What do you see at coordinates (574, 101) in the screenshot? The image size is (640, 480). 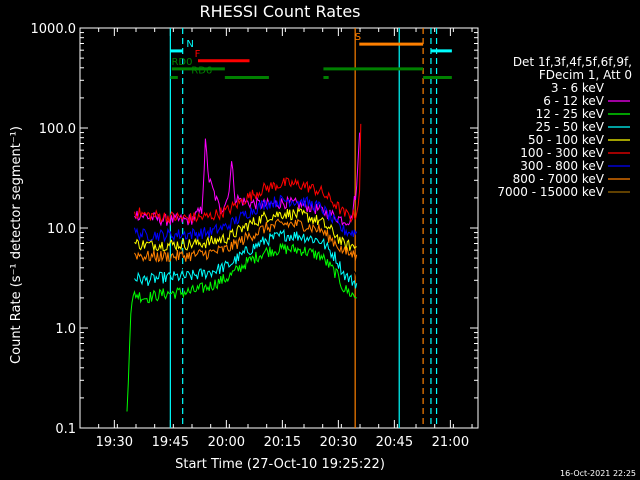 I see `legend-entry-label: 6 - 12 keV` at bounding box center [574, 101].